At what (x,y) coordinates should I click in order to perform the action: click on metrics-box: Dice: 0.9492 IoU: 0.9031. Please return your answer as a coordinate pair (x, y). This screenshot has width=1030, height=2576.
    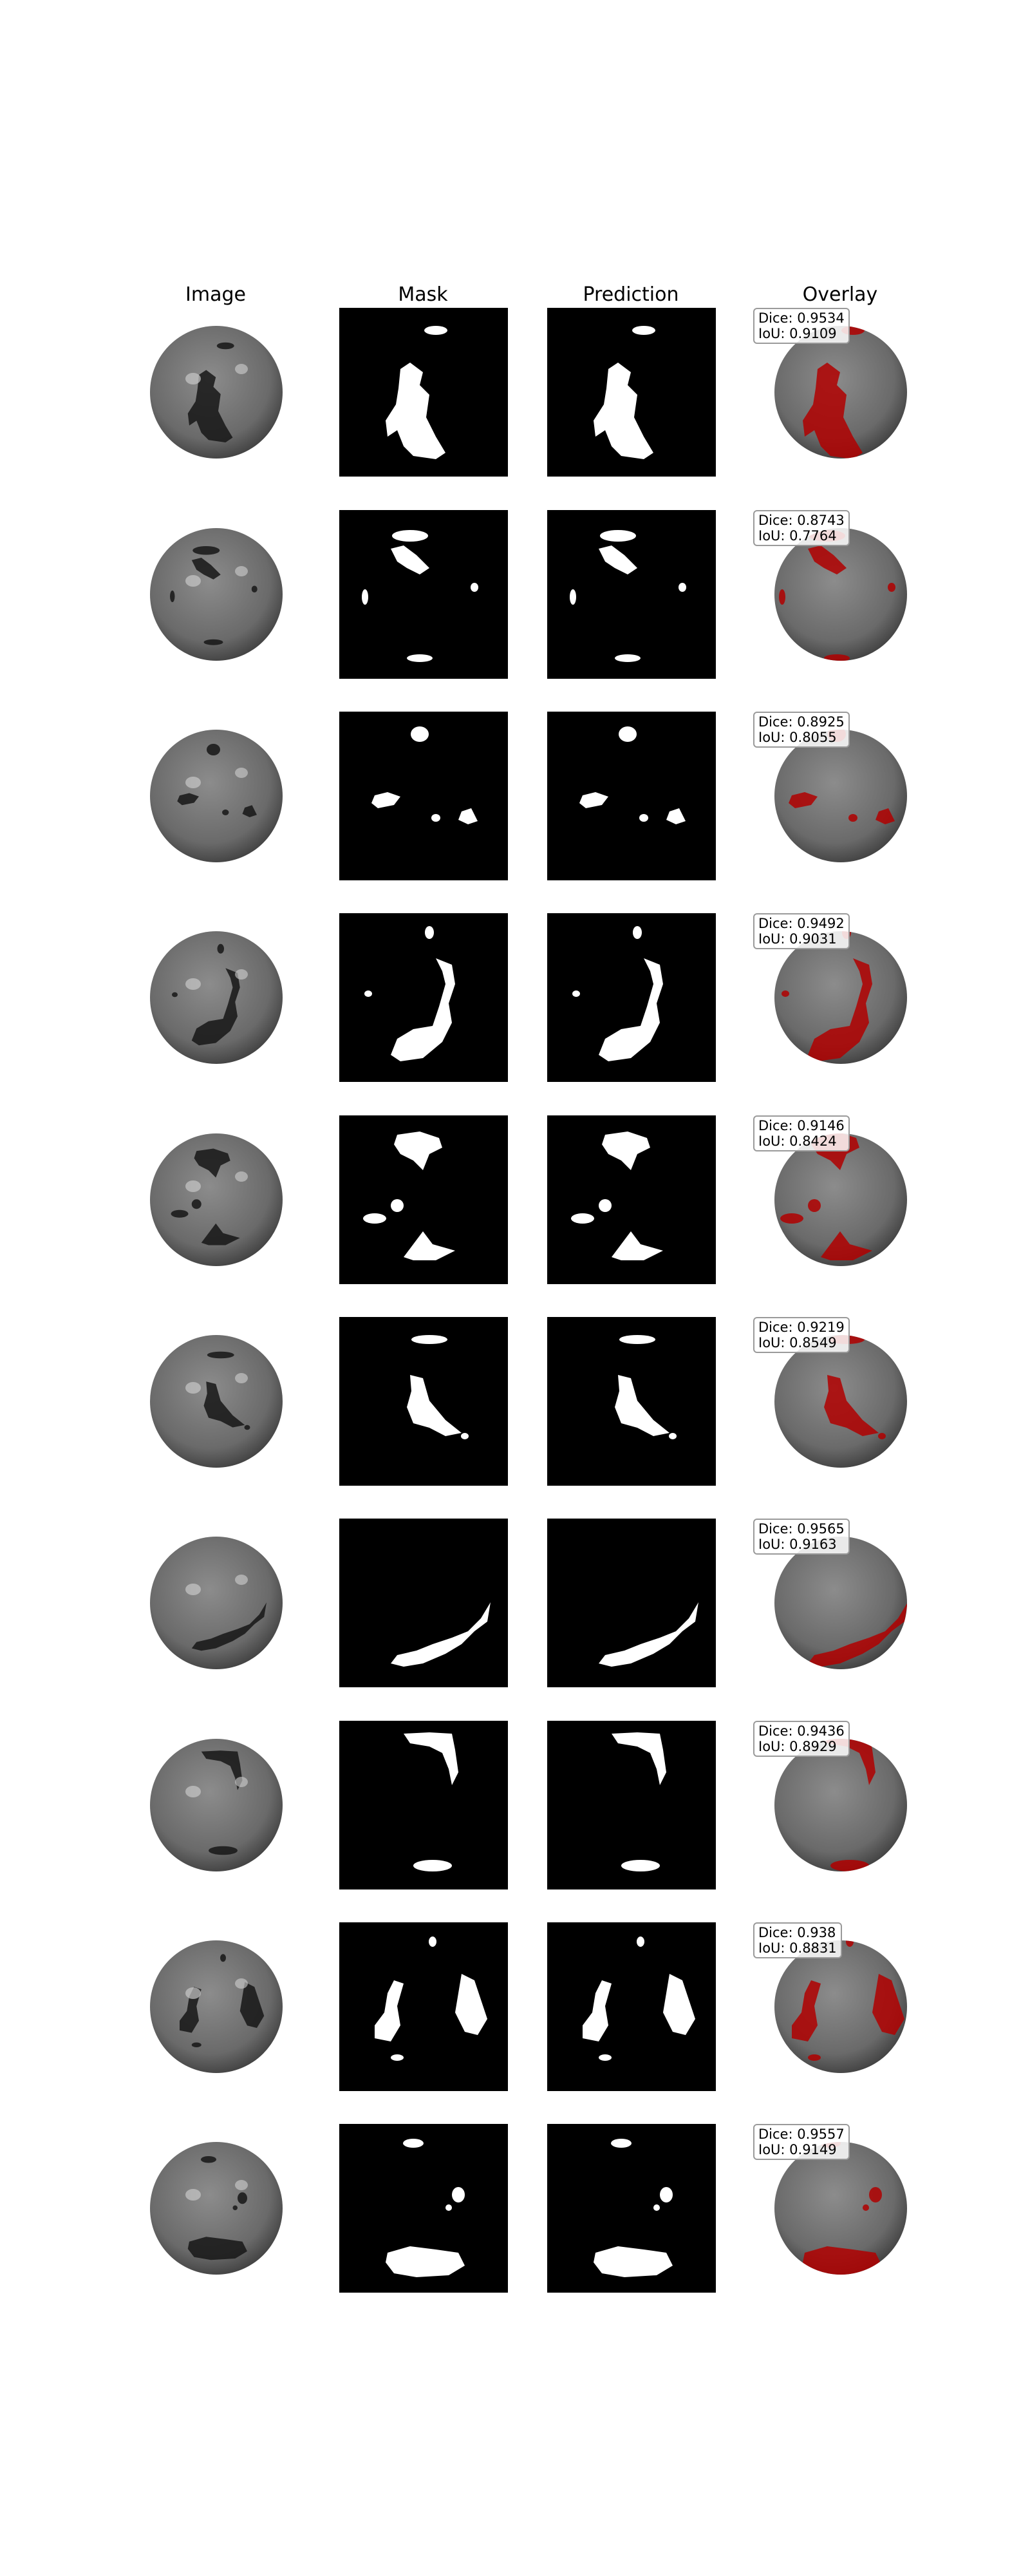
    Looking at the image, I should click on (802, 931).